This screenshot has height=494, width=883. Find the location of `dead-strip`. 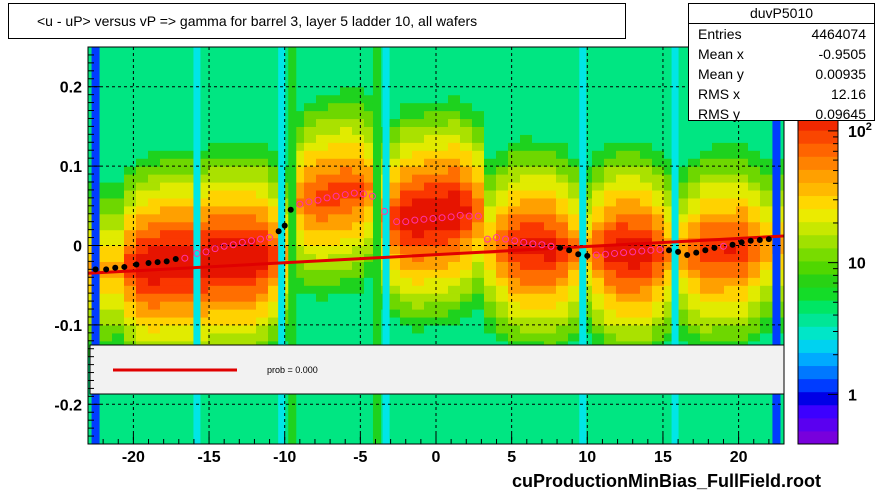

dead-strip is located at coordinates (675, 245).